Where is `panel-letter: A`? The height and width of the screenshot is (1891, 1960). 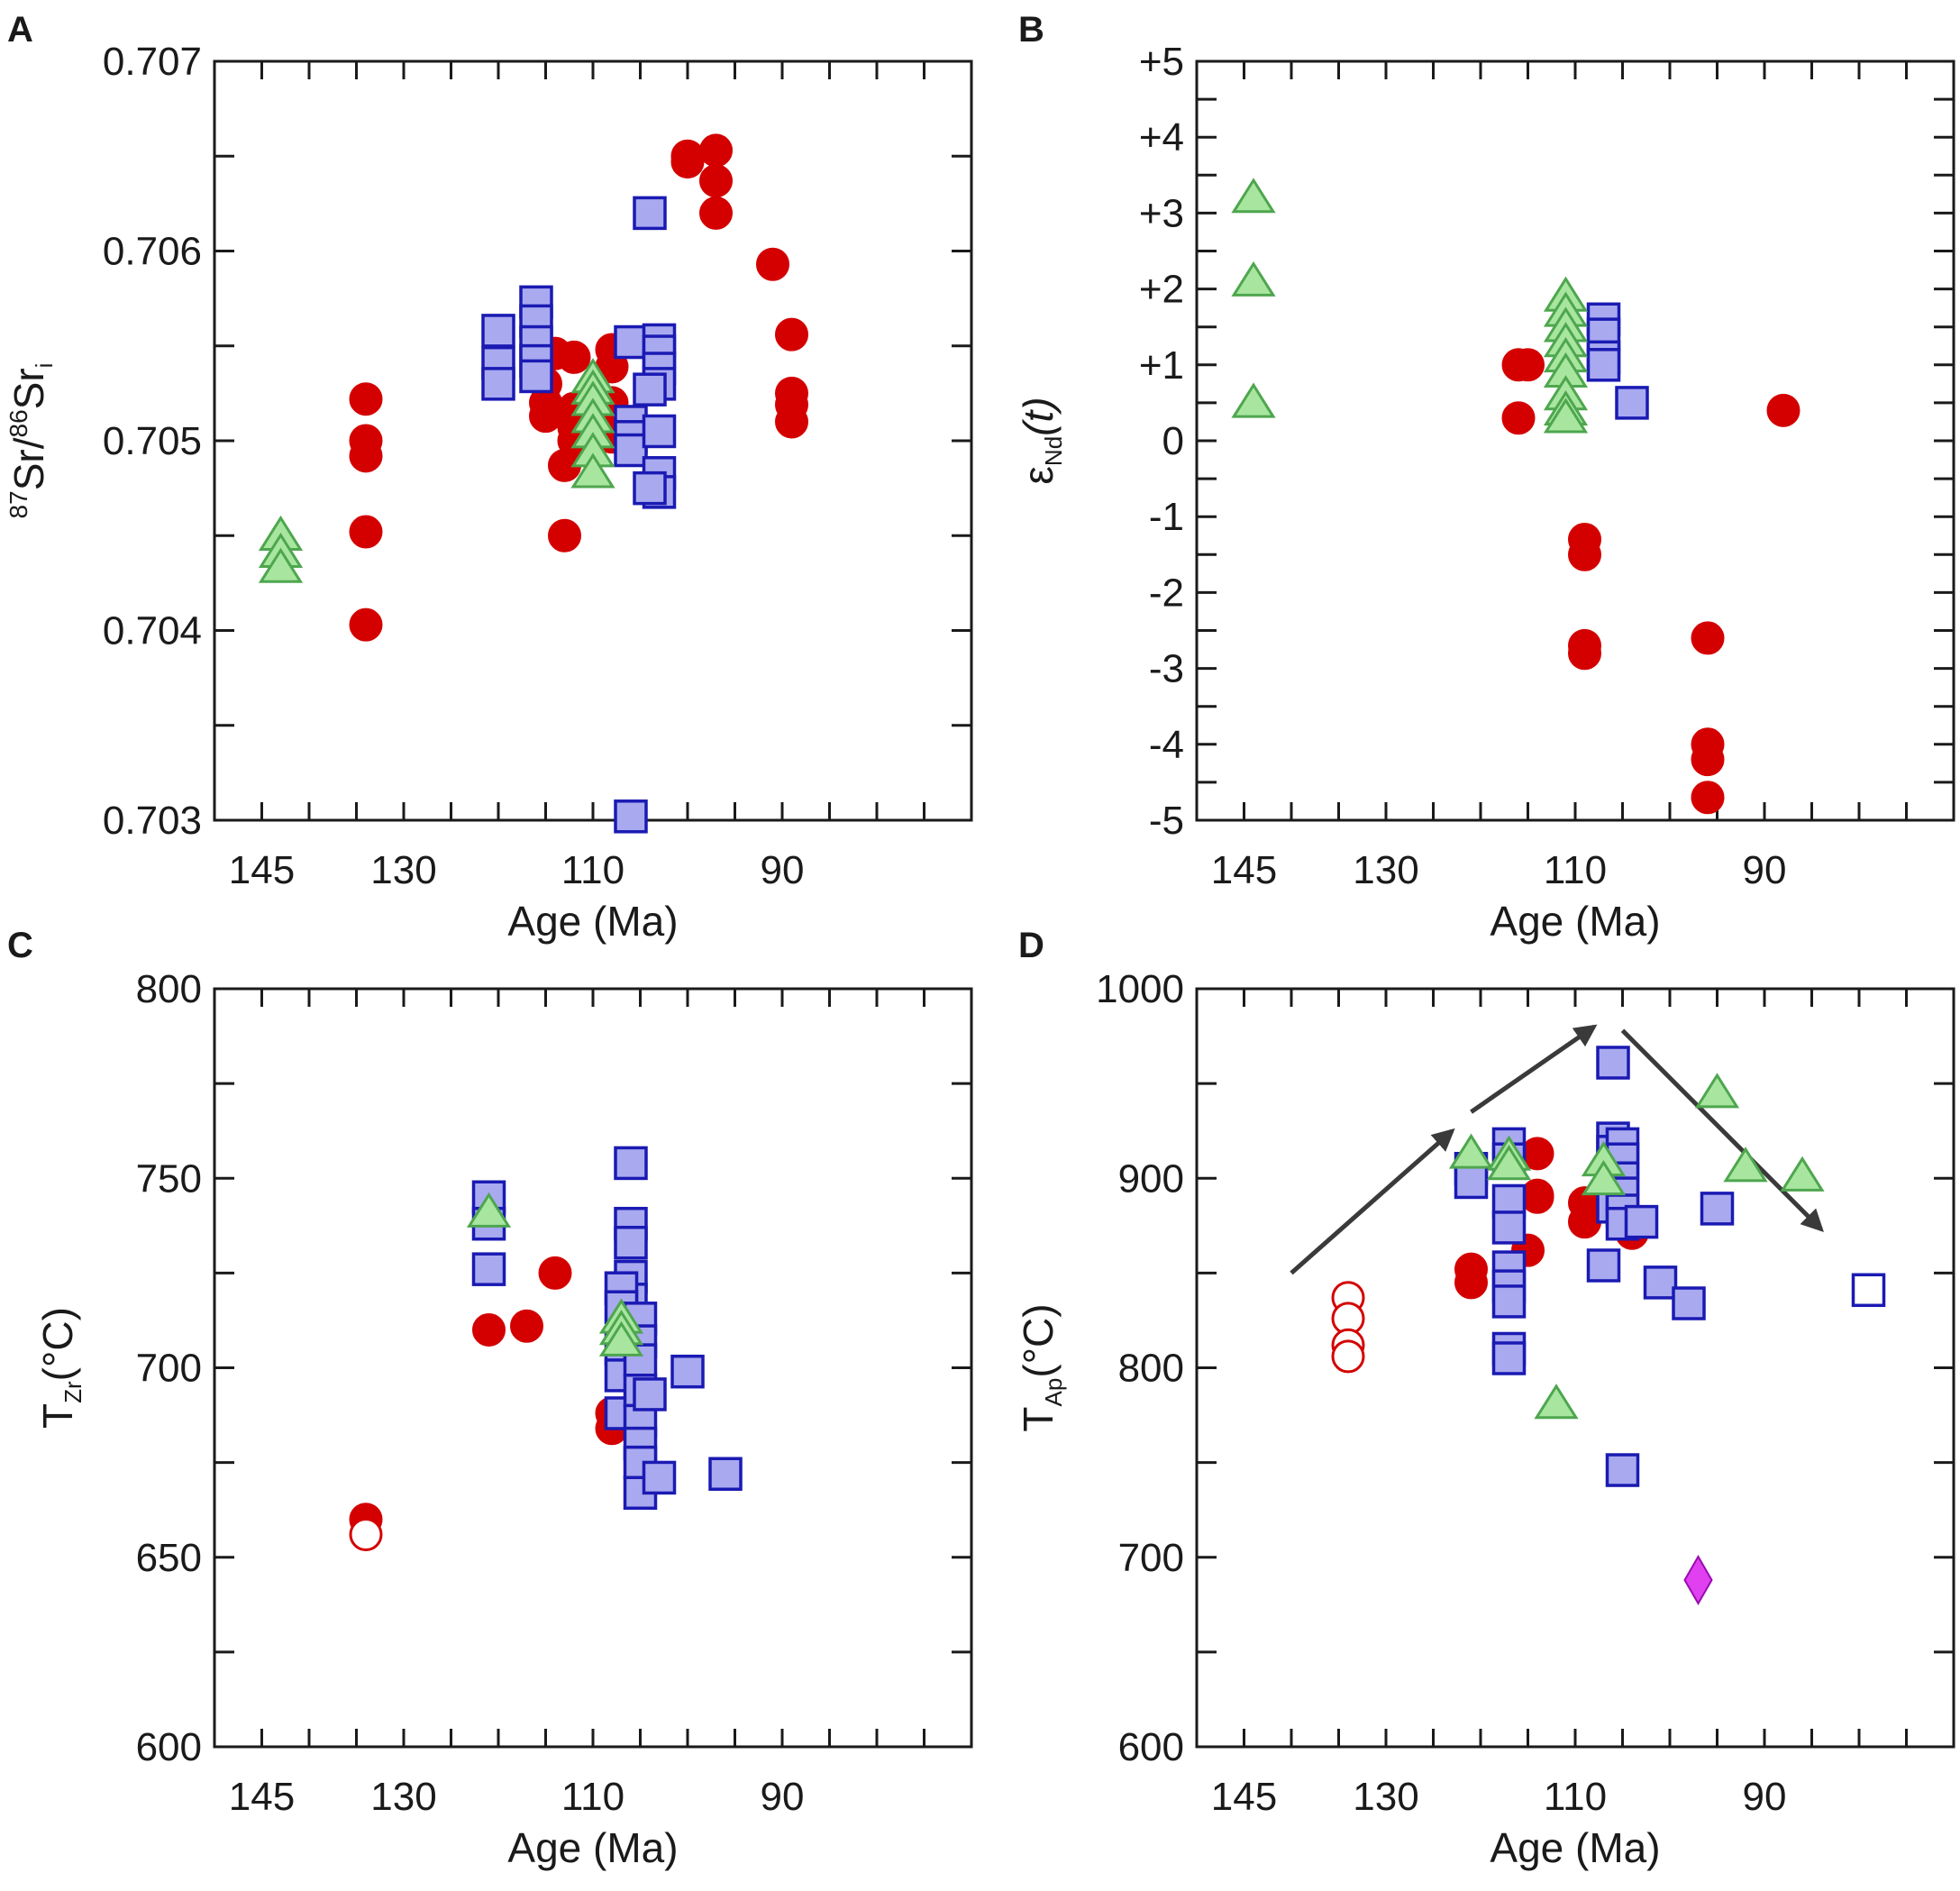
panel-letter: A is located at coordinates (20, 30).